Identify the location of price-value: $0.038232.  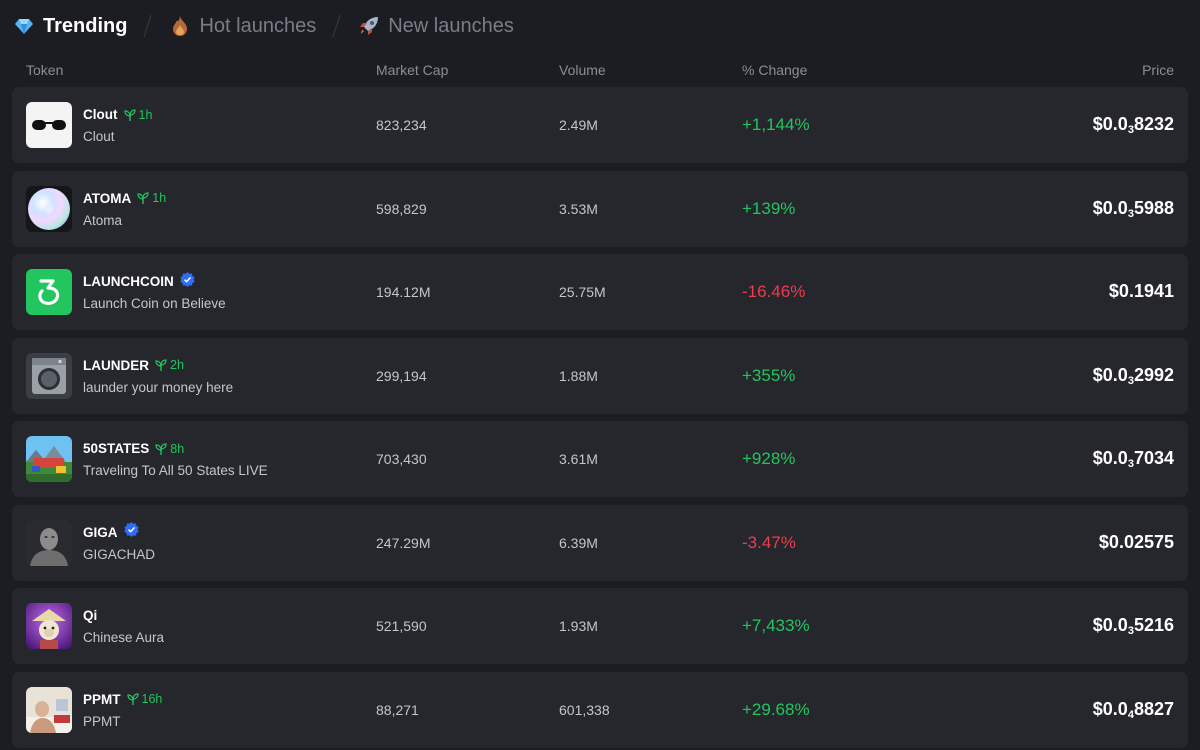
(1133, 125).